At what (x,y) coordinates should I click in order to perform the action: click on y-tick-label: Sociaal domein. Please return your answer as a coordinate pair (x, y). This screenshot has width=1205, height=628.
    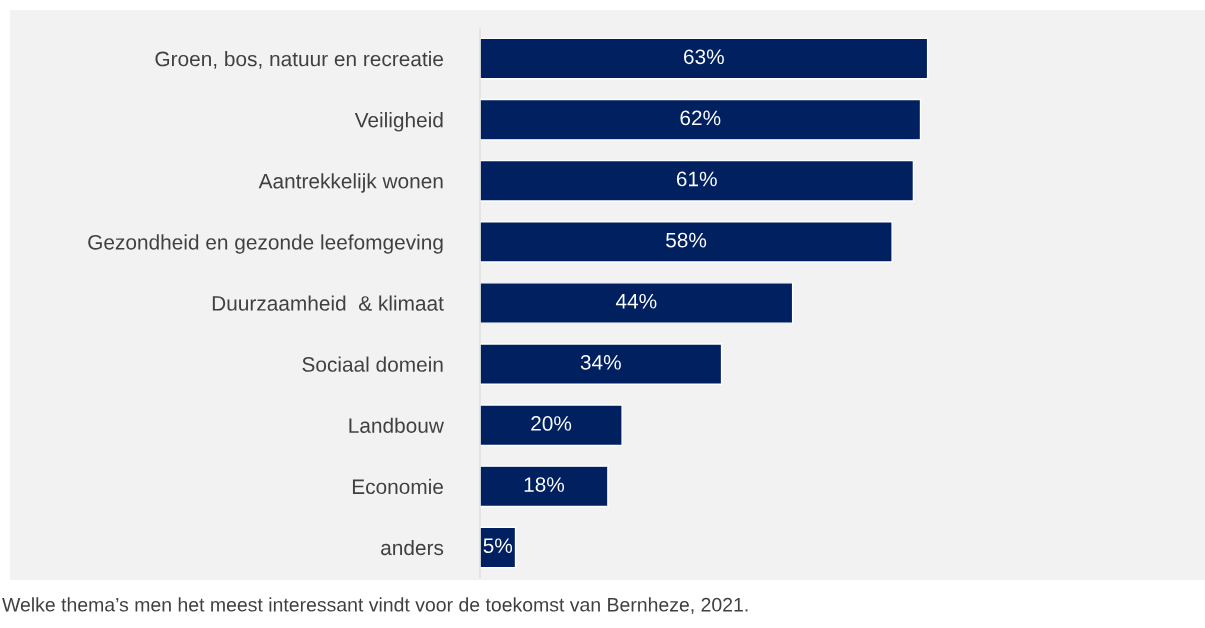
    Looking at the image, I should click on (372, 364).